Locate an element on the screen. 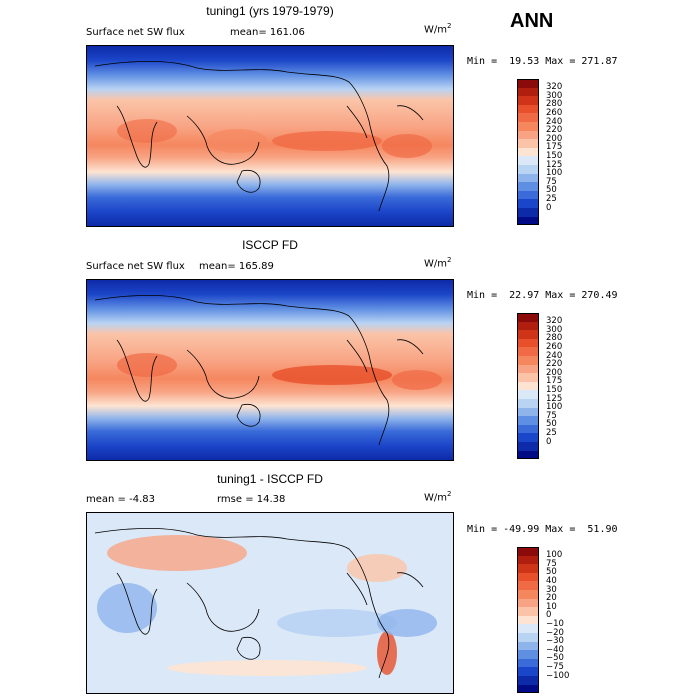  panel2-colorbar is located at coordinates (528, 386).